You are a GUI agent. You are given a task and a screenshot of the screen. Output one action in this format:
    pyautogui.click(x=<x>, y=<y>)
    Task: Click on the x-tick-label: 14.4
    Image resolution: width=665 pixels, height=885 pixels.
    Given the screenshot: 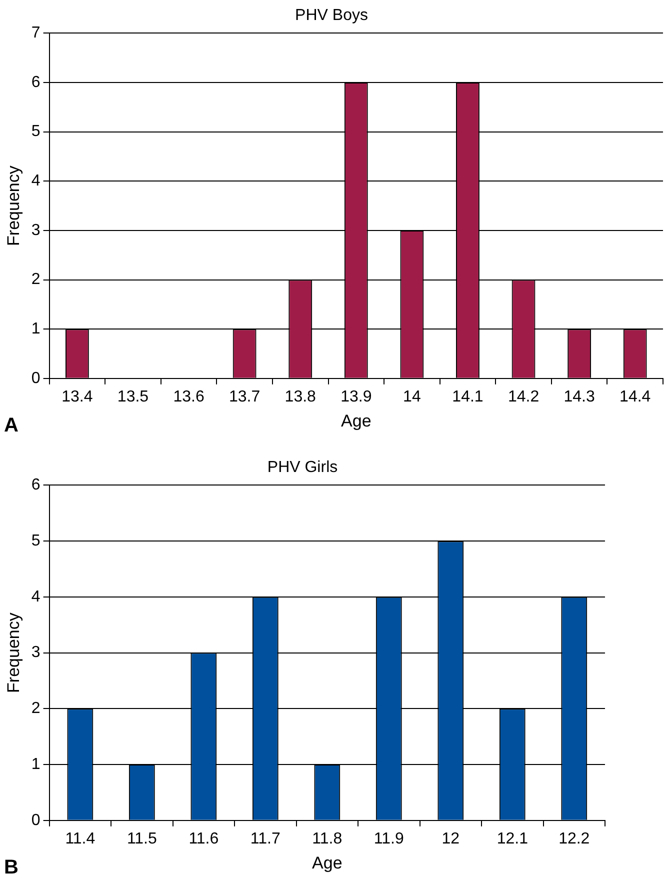 What is the action you would take?
    pyautogui.click(x=635, y=397)
    